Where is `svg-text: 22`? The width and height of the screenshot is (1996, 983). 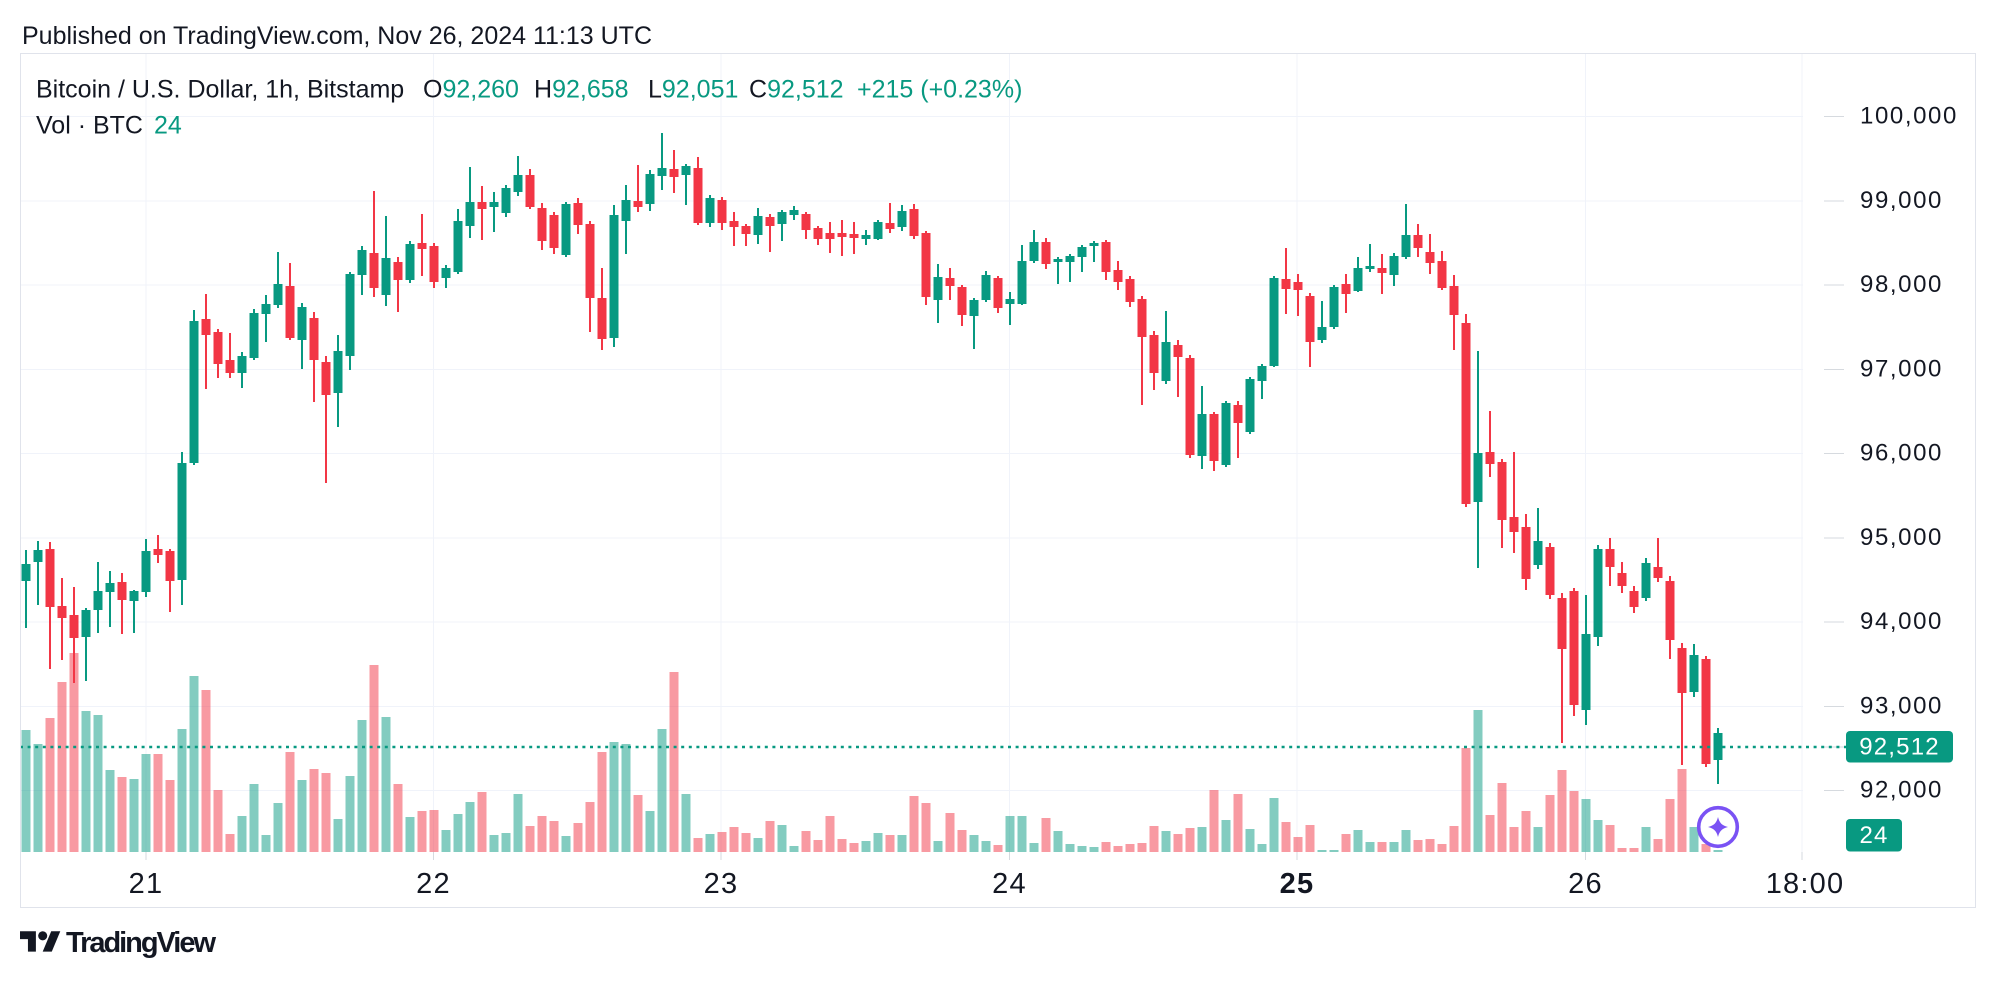 svg-text: 22 is located at coordinates (433, 884).